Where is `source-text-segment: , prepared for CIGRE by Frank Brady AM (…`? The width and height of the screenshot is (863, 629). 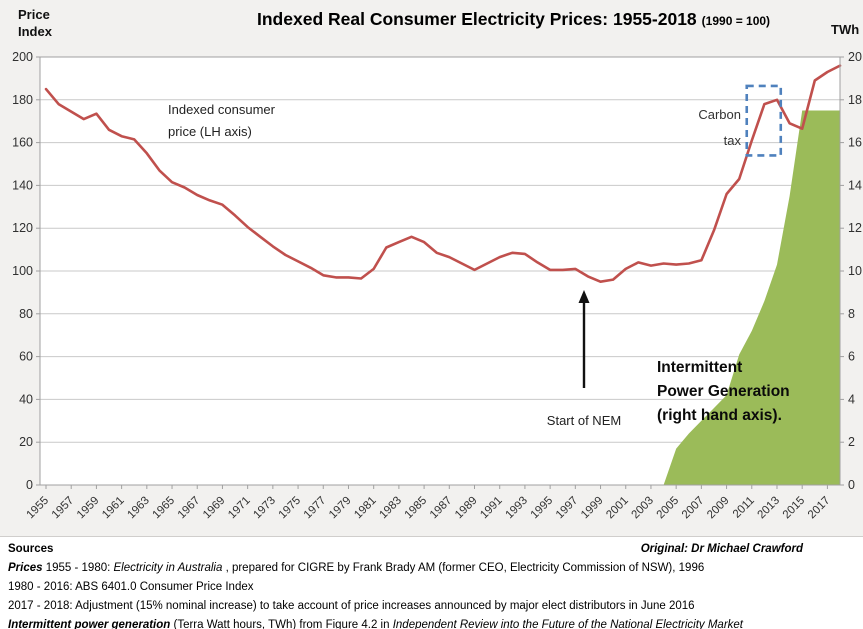
source-text-segment: , prepared for CIGRE by Frank Brady AM (… is located at coordinates (463, 568).